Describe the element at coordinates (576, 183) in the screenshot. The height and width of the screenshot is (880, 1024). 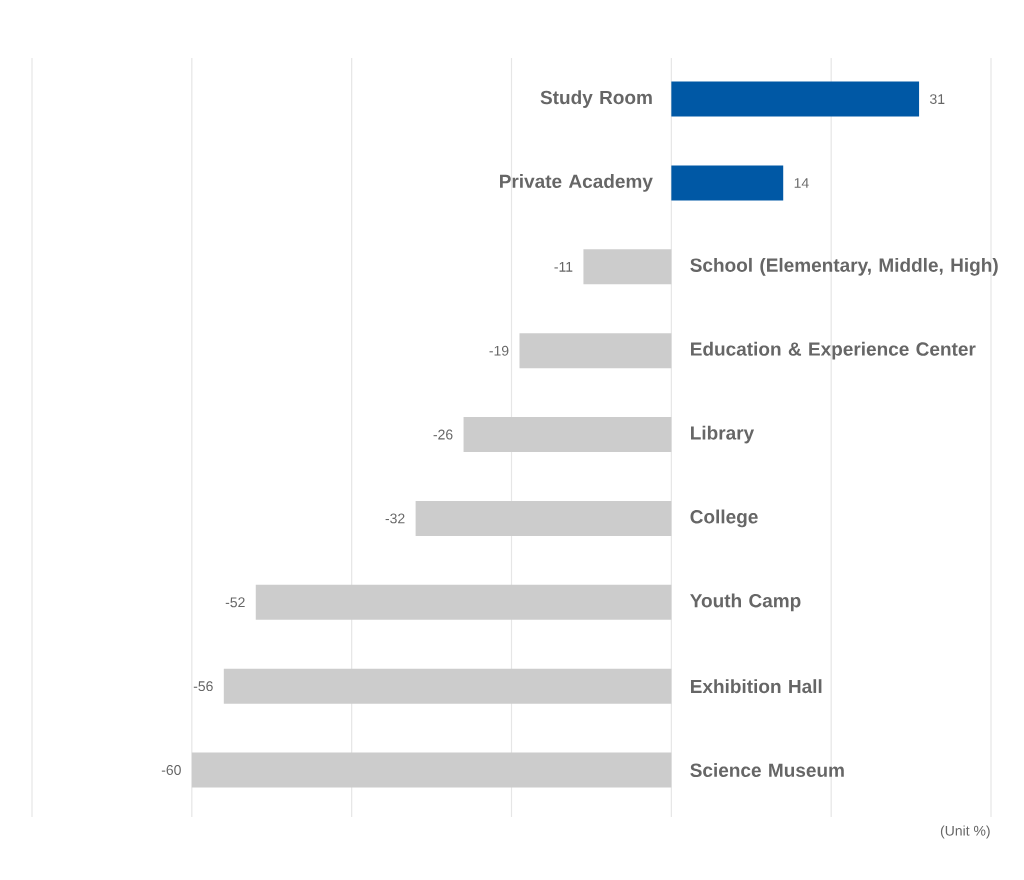
I see `y-tick-label: Private Academy` at that location.